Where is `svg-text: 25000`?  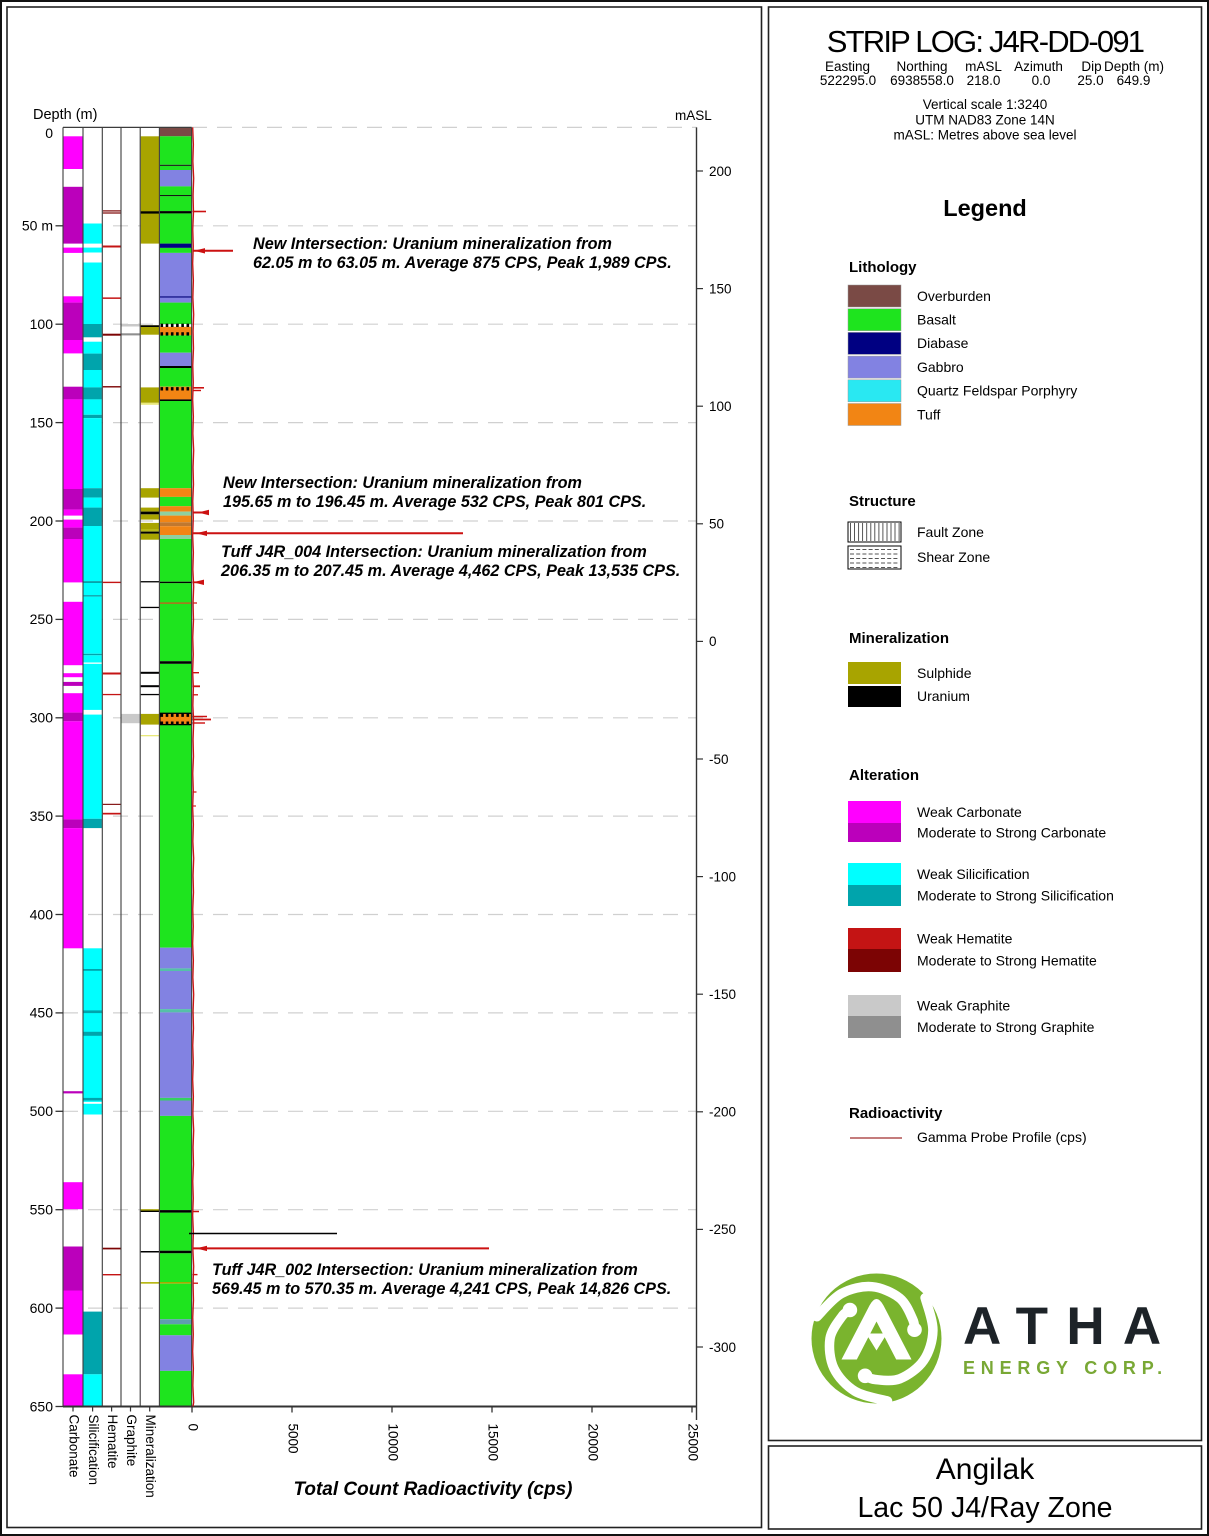
svg-text: 25000 is located at coordinates (692, 1443).